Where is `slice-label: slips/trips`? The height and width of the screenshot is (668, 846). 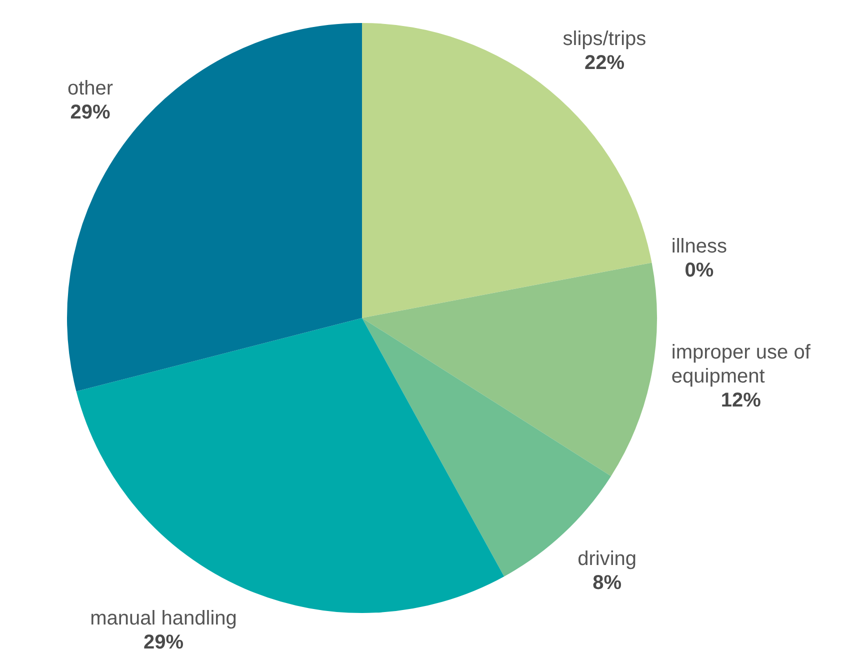
slice-label: slips/trips is located at coordinates (604, 39).